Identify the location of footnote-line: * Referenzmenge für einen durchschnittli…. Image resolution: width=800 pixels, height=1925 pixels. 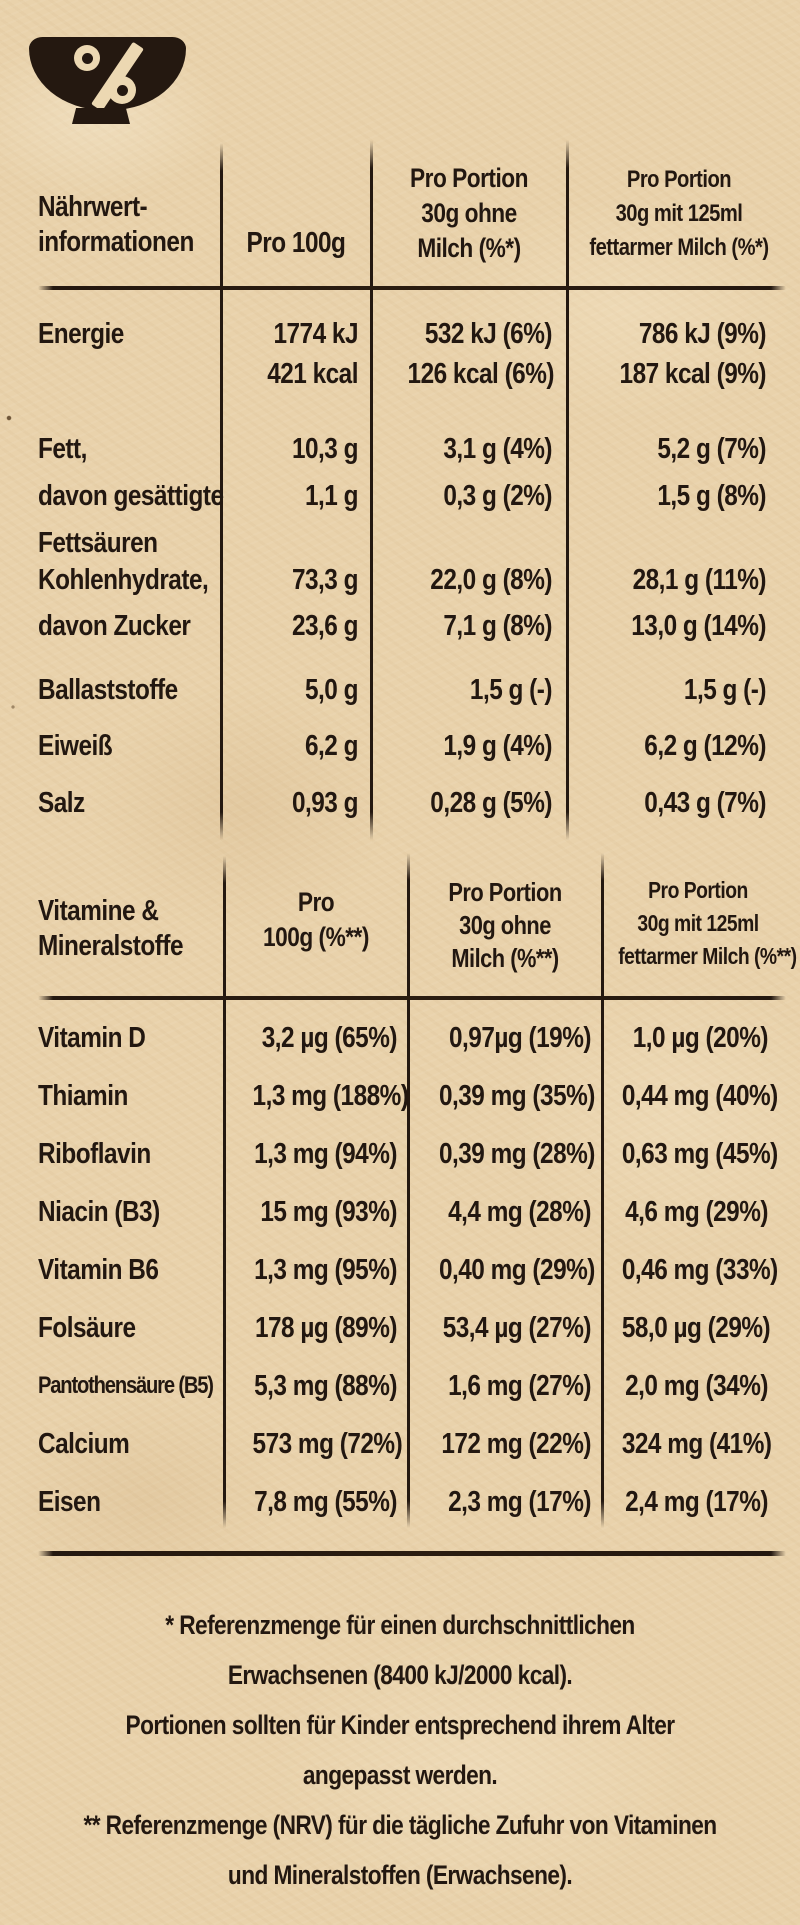
(400, 1625).